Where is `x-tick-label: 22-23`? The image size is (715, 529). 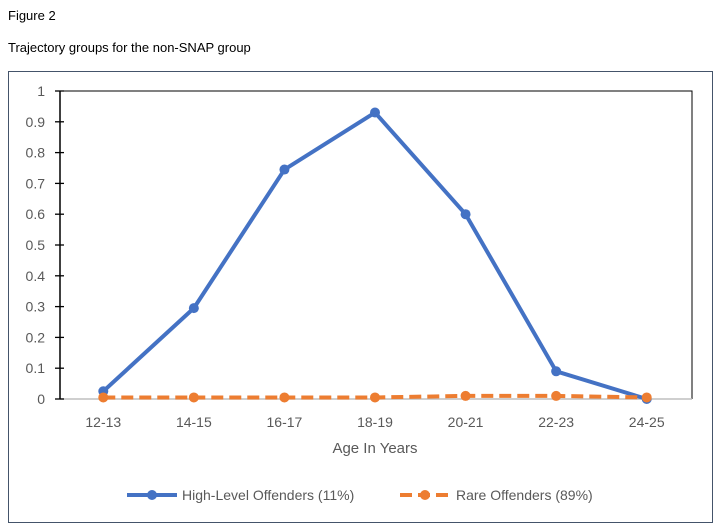 x-tick-label: 22-23 is located at coordinates (556, 422).